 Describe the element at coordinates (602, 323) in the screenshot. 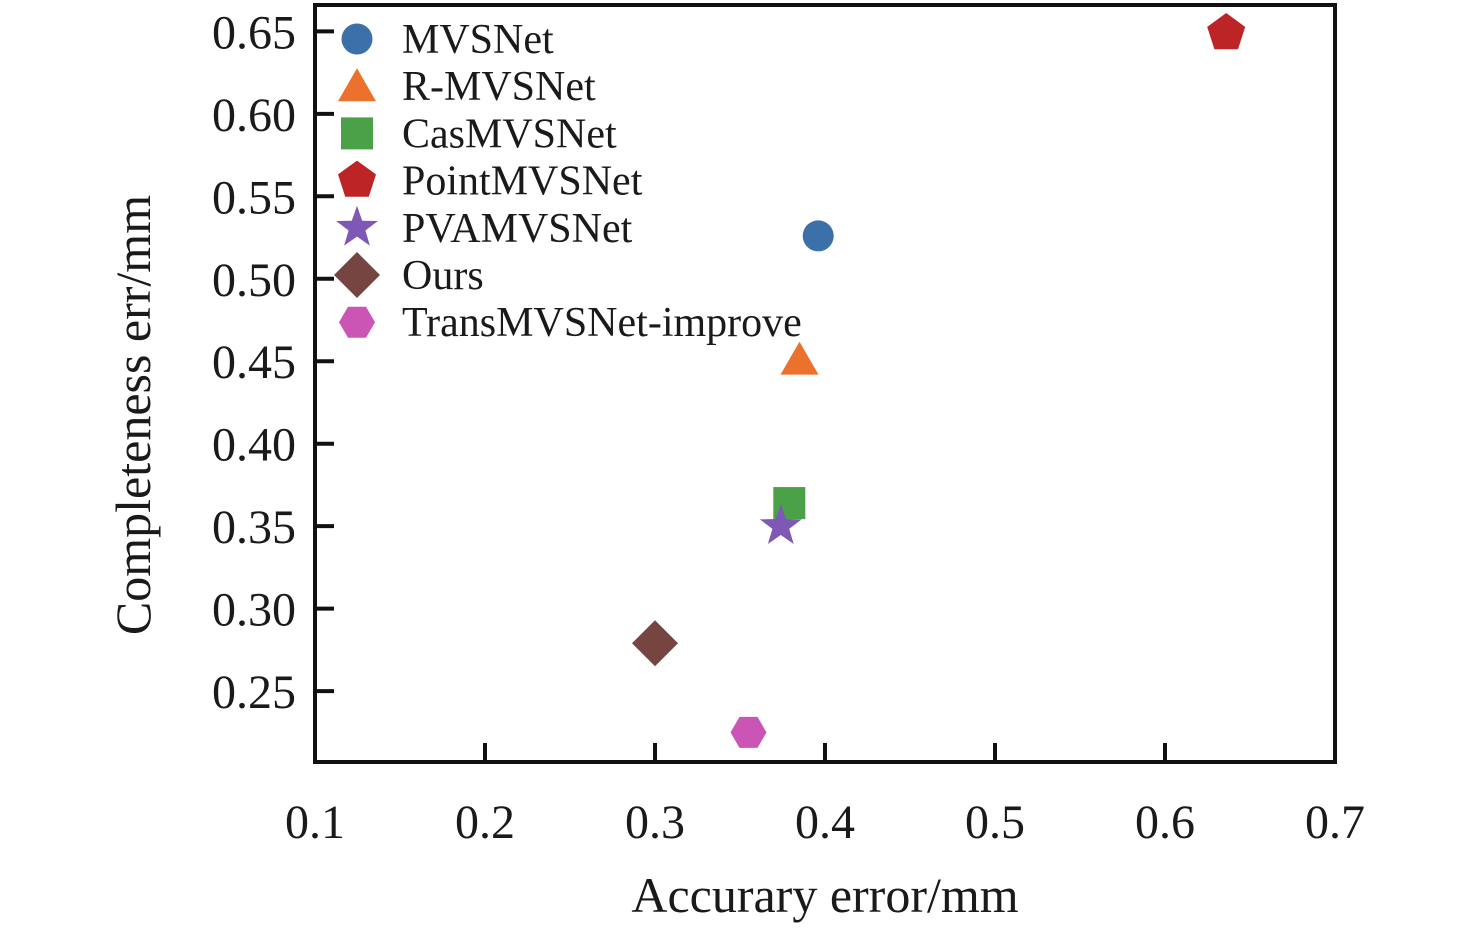

I see `legend-label: TransMVSNet-improve` at that location.